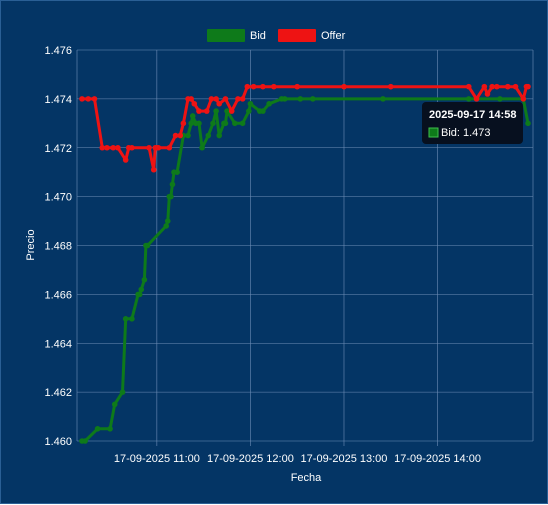  What do you see at coordinates (305, 128) in the screenshot?
I see `series-offer` at bounding box center [305, 128].